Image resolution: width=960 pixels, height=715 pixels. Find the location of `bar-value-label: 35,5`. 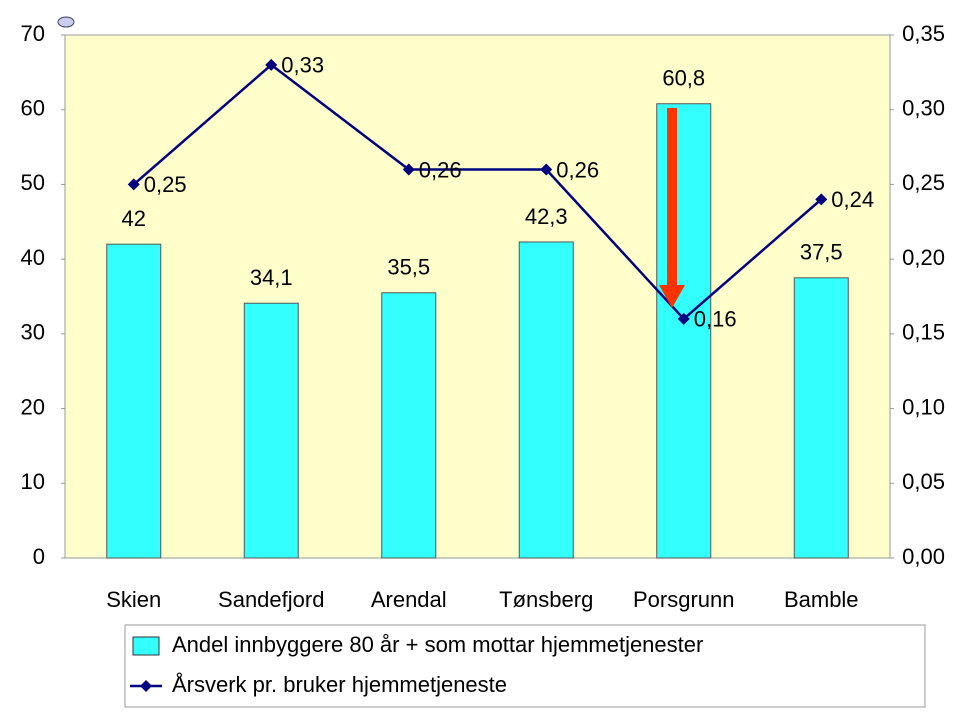

bar-value-label: 35,5 is located at coordinates (408, 267).